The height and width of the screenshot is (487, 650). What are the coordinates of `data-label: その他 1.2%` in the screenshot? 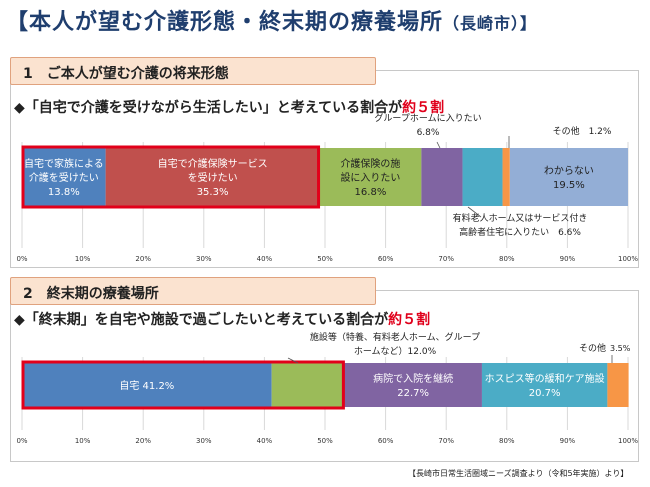 It's located at (582, 131).